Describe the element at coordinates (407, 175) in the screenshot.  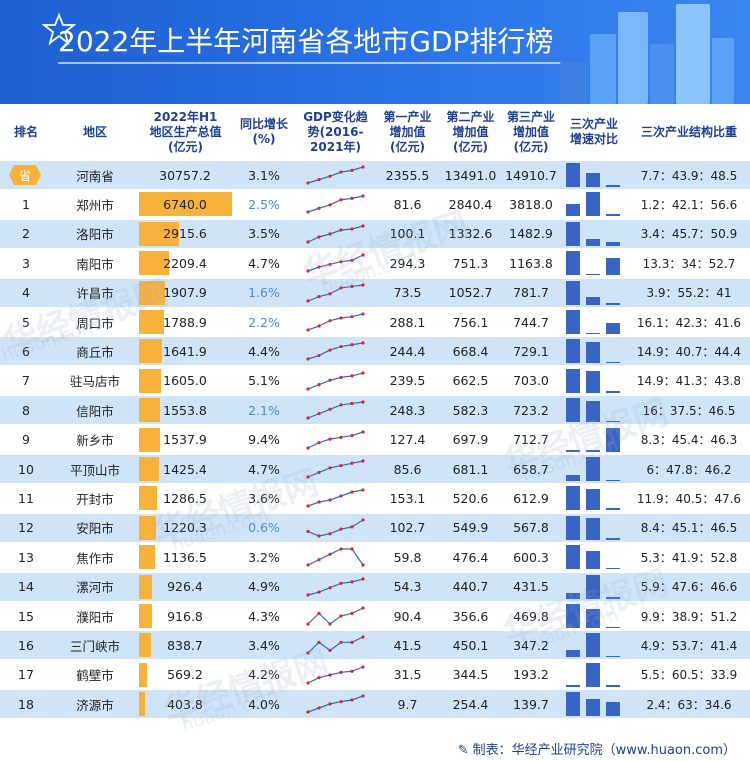
I see `primary-cell: 2355.5` at that location.